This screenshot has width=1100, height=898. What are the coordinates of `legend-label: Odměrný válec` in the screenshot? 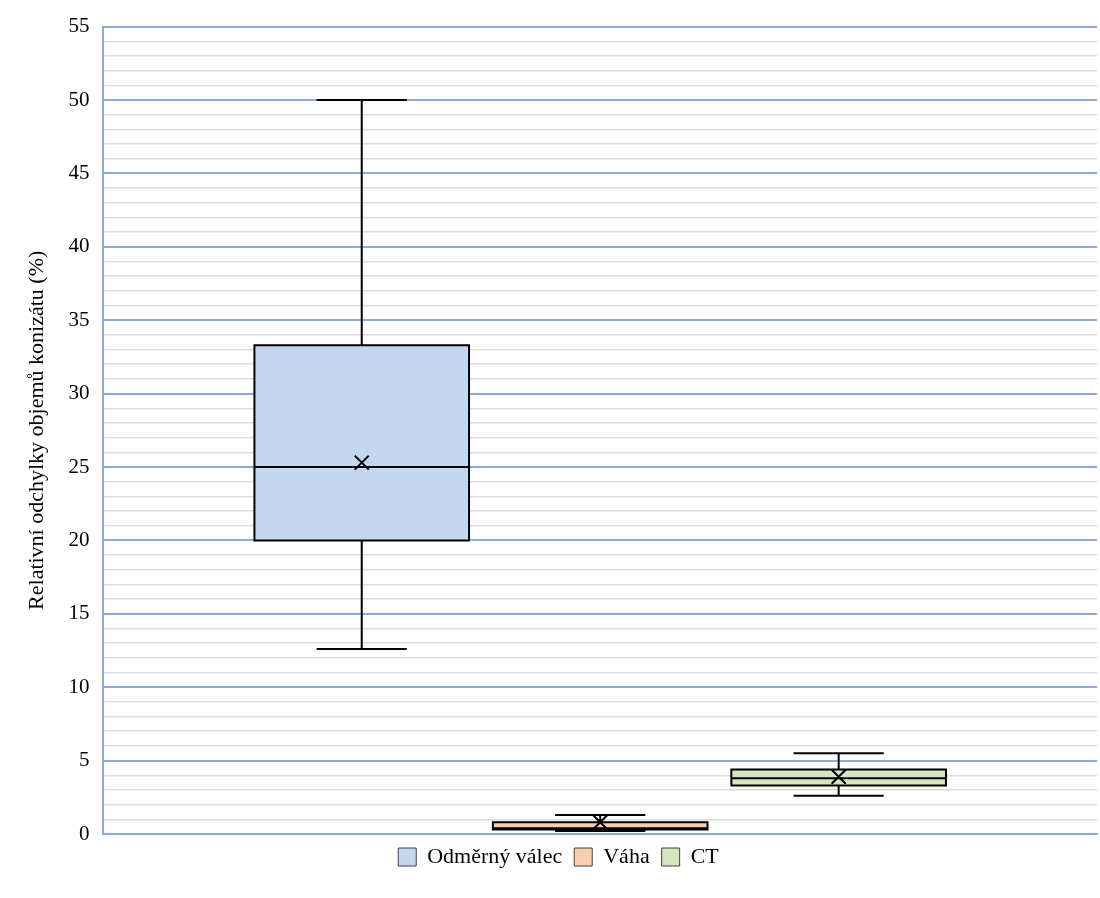 It's located at (495, 855).